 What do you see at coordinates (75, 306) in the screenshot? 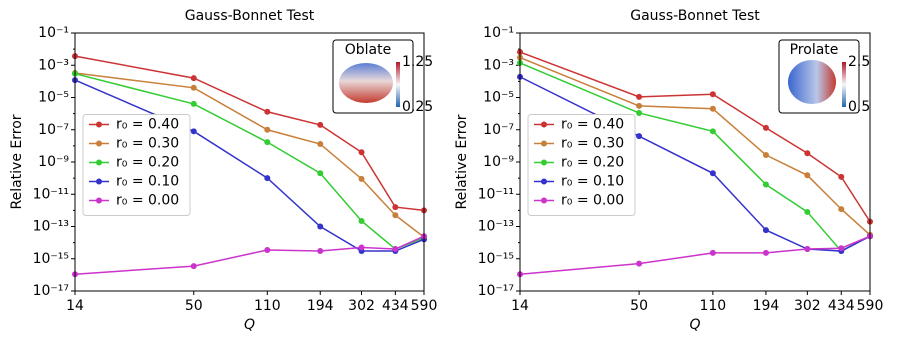
I see `x-tick-label: 14` at bounding box center [75, 306].